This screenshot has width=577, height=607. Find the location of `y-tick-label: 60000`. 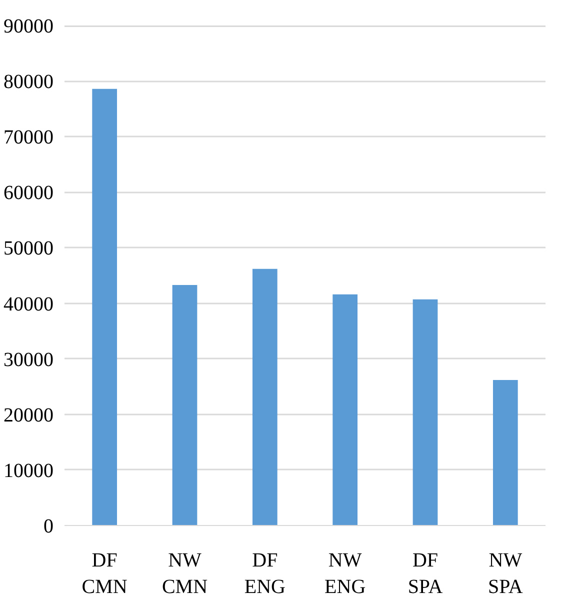

y-tick-label: 60000 is located at coordinates (29, 193).